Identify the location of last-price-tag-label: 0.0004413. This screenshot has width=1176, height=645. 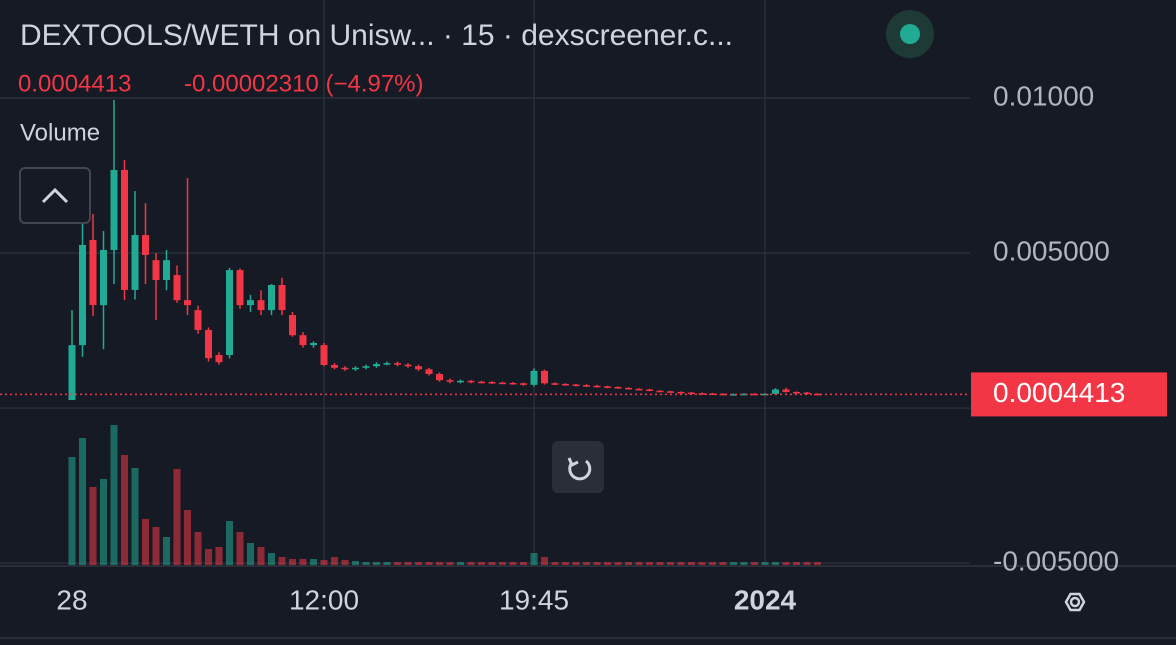
(1059, 392).